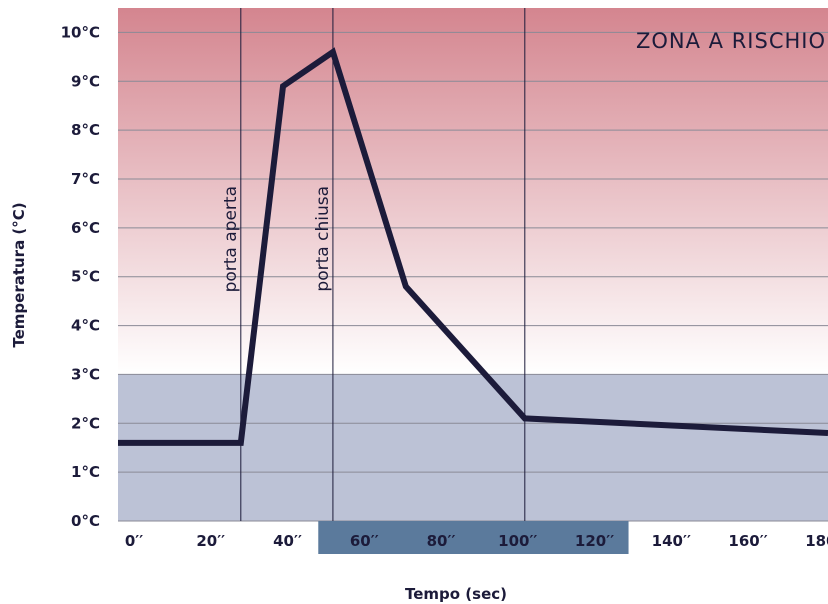 The height and width of the screenshot is (604, 828). Describe the element at coordinates (473, 537) in the screenshot. I see `highlight-range` at that location.